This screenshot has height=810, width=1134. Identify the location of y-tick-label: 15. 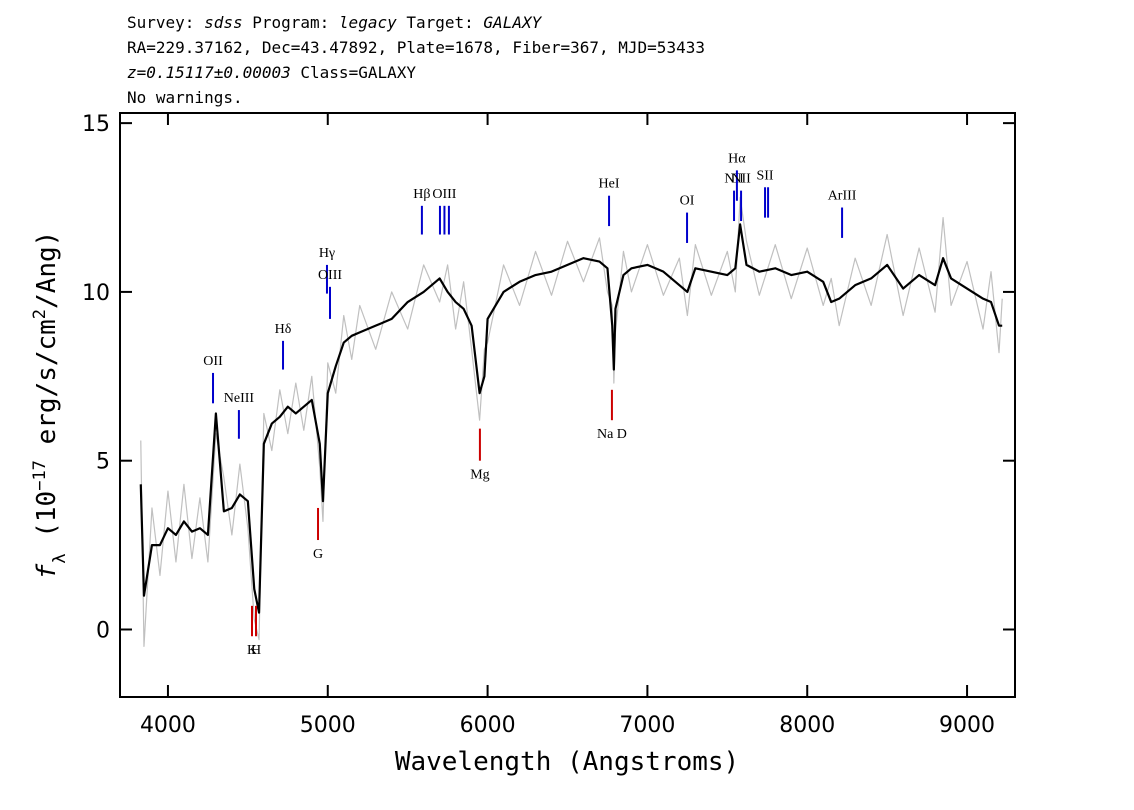
(96, 124).